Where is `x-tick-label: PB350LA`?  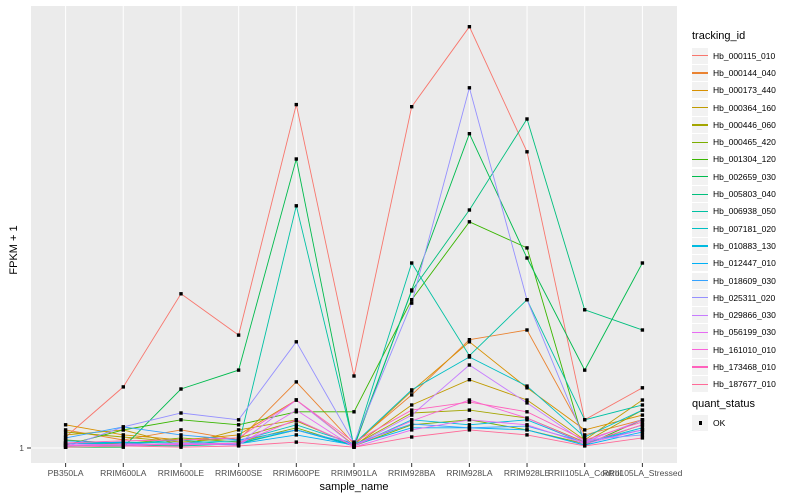
x-tick-label: PB350LA is located at coordinates (65, 473).